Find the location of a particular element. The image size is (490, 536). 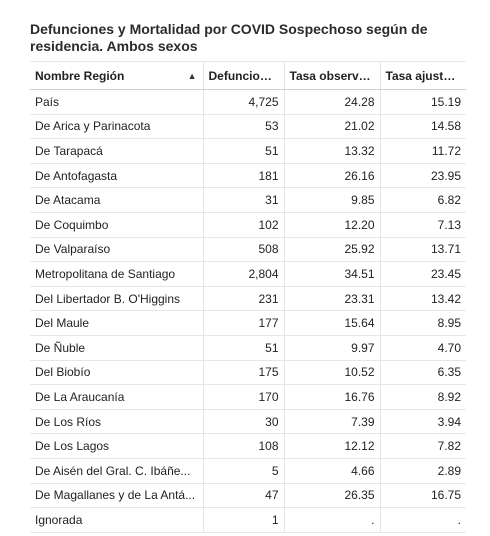

cell-deaths: 1 is located at coordinates (243, 520).